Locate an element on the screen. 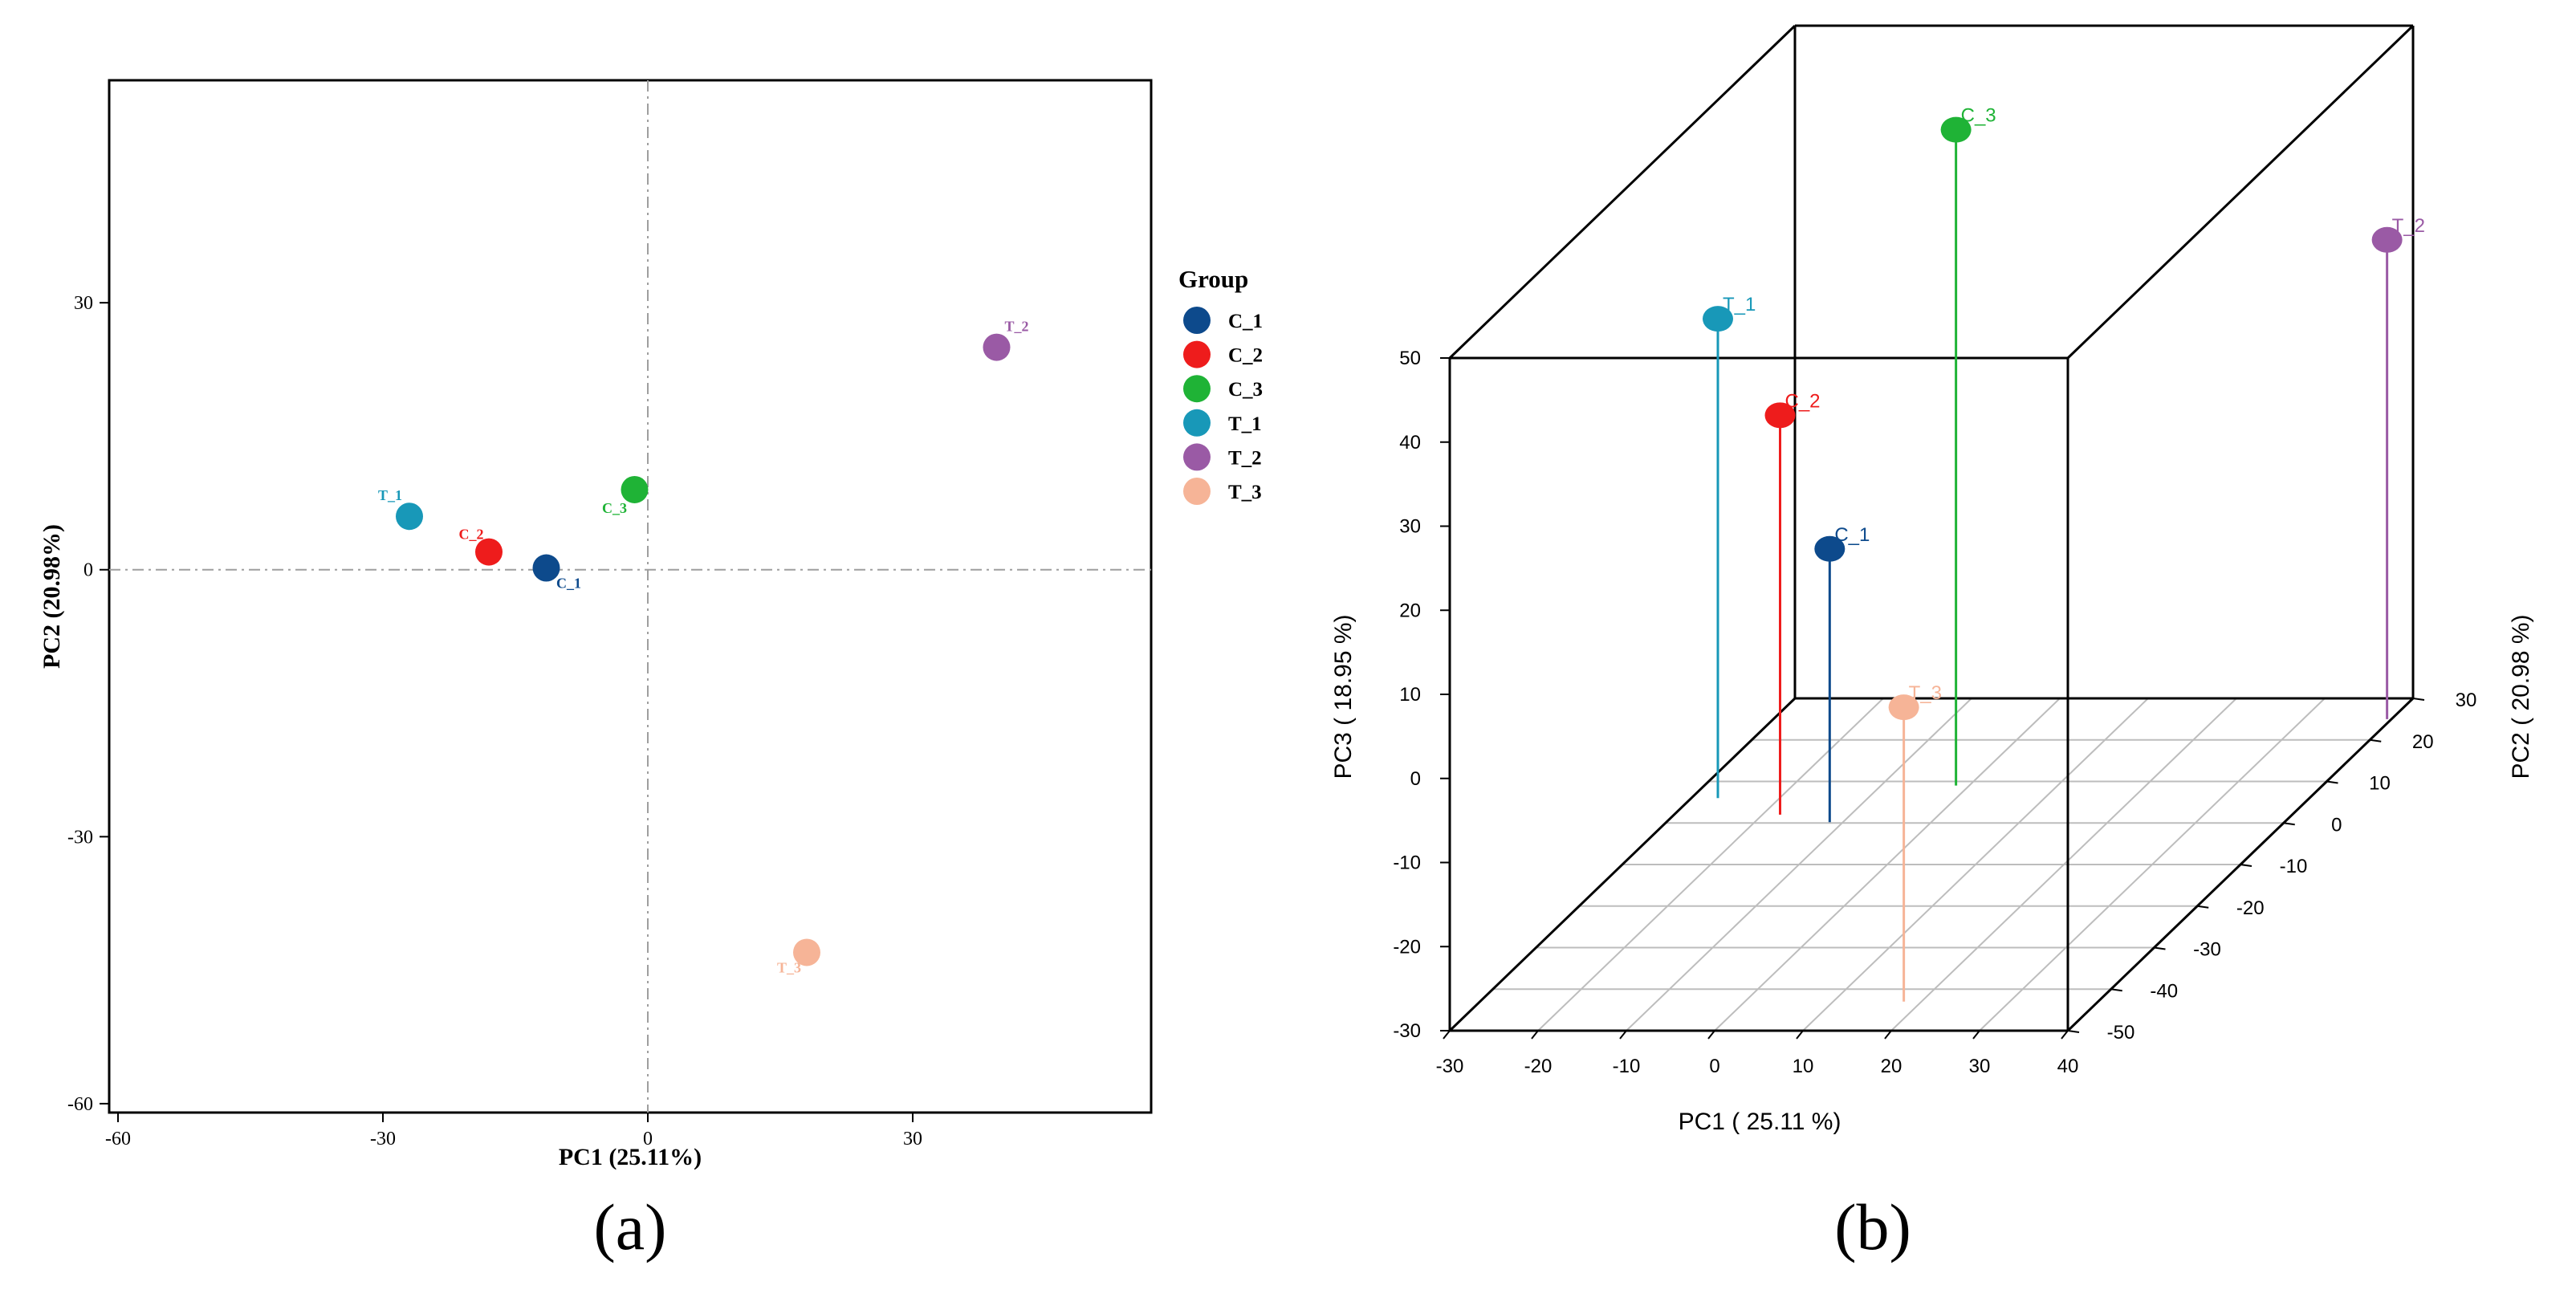 The height and width of the screenshot is (1302, 2576). legend-label-T_2: T_2 is located at coordinates (1245, 458).